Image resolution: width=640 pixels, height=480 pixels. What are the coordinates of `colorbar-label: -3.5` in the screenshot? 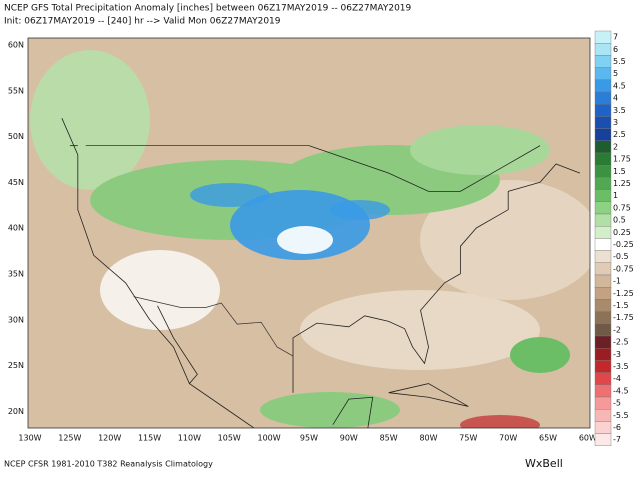 It's located at (621, 366).